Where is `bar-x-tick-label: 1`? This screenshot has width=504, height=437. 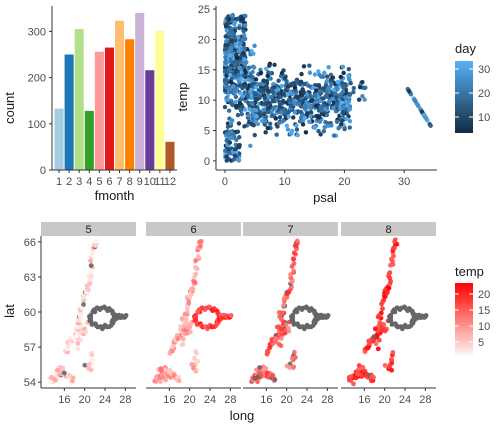
bar-x-tick-label: 1 is located at coordinates (59, 182).